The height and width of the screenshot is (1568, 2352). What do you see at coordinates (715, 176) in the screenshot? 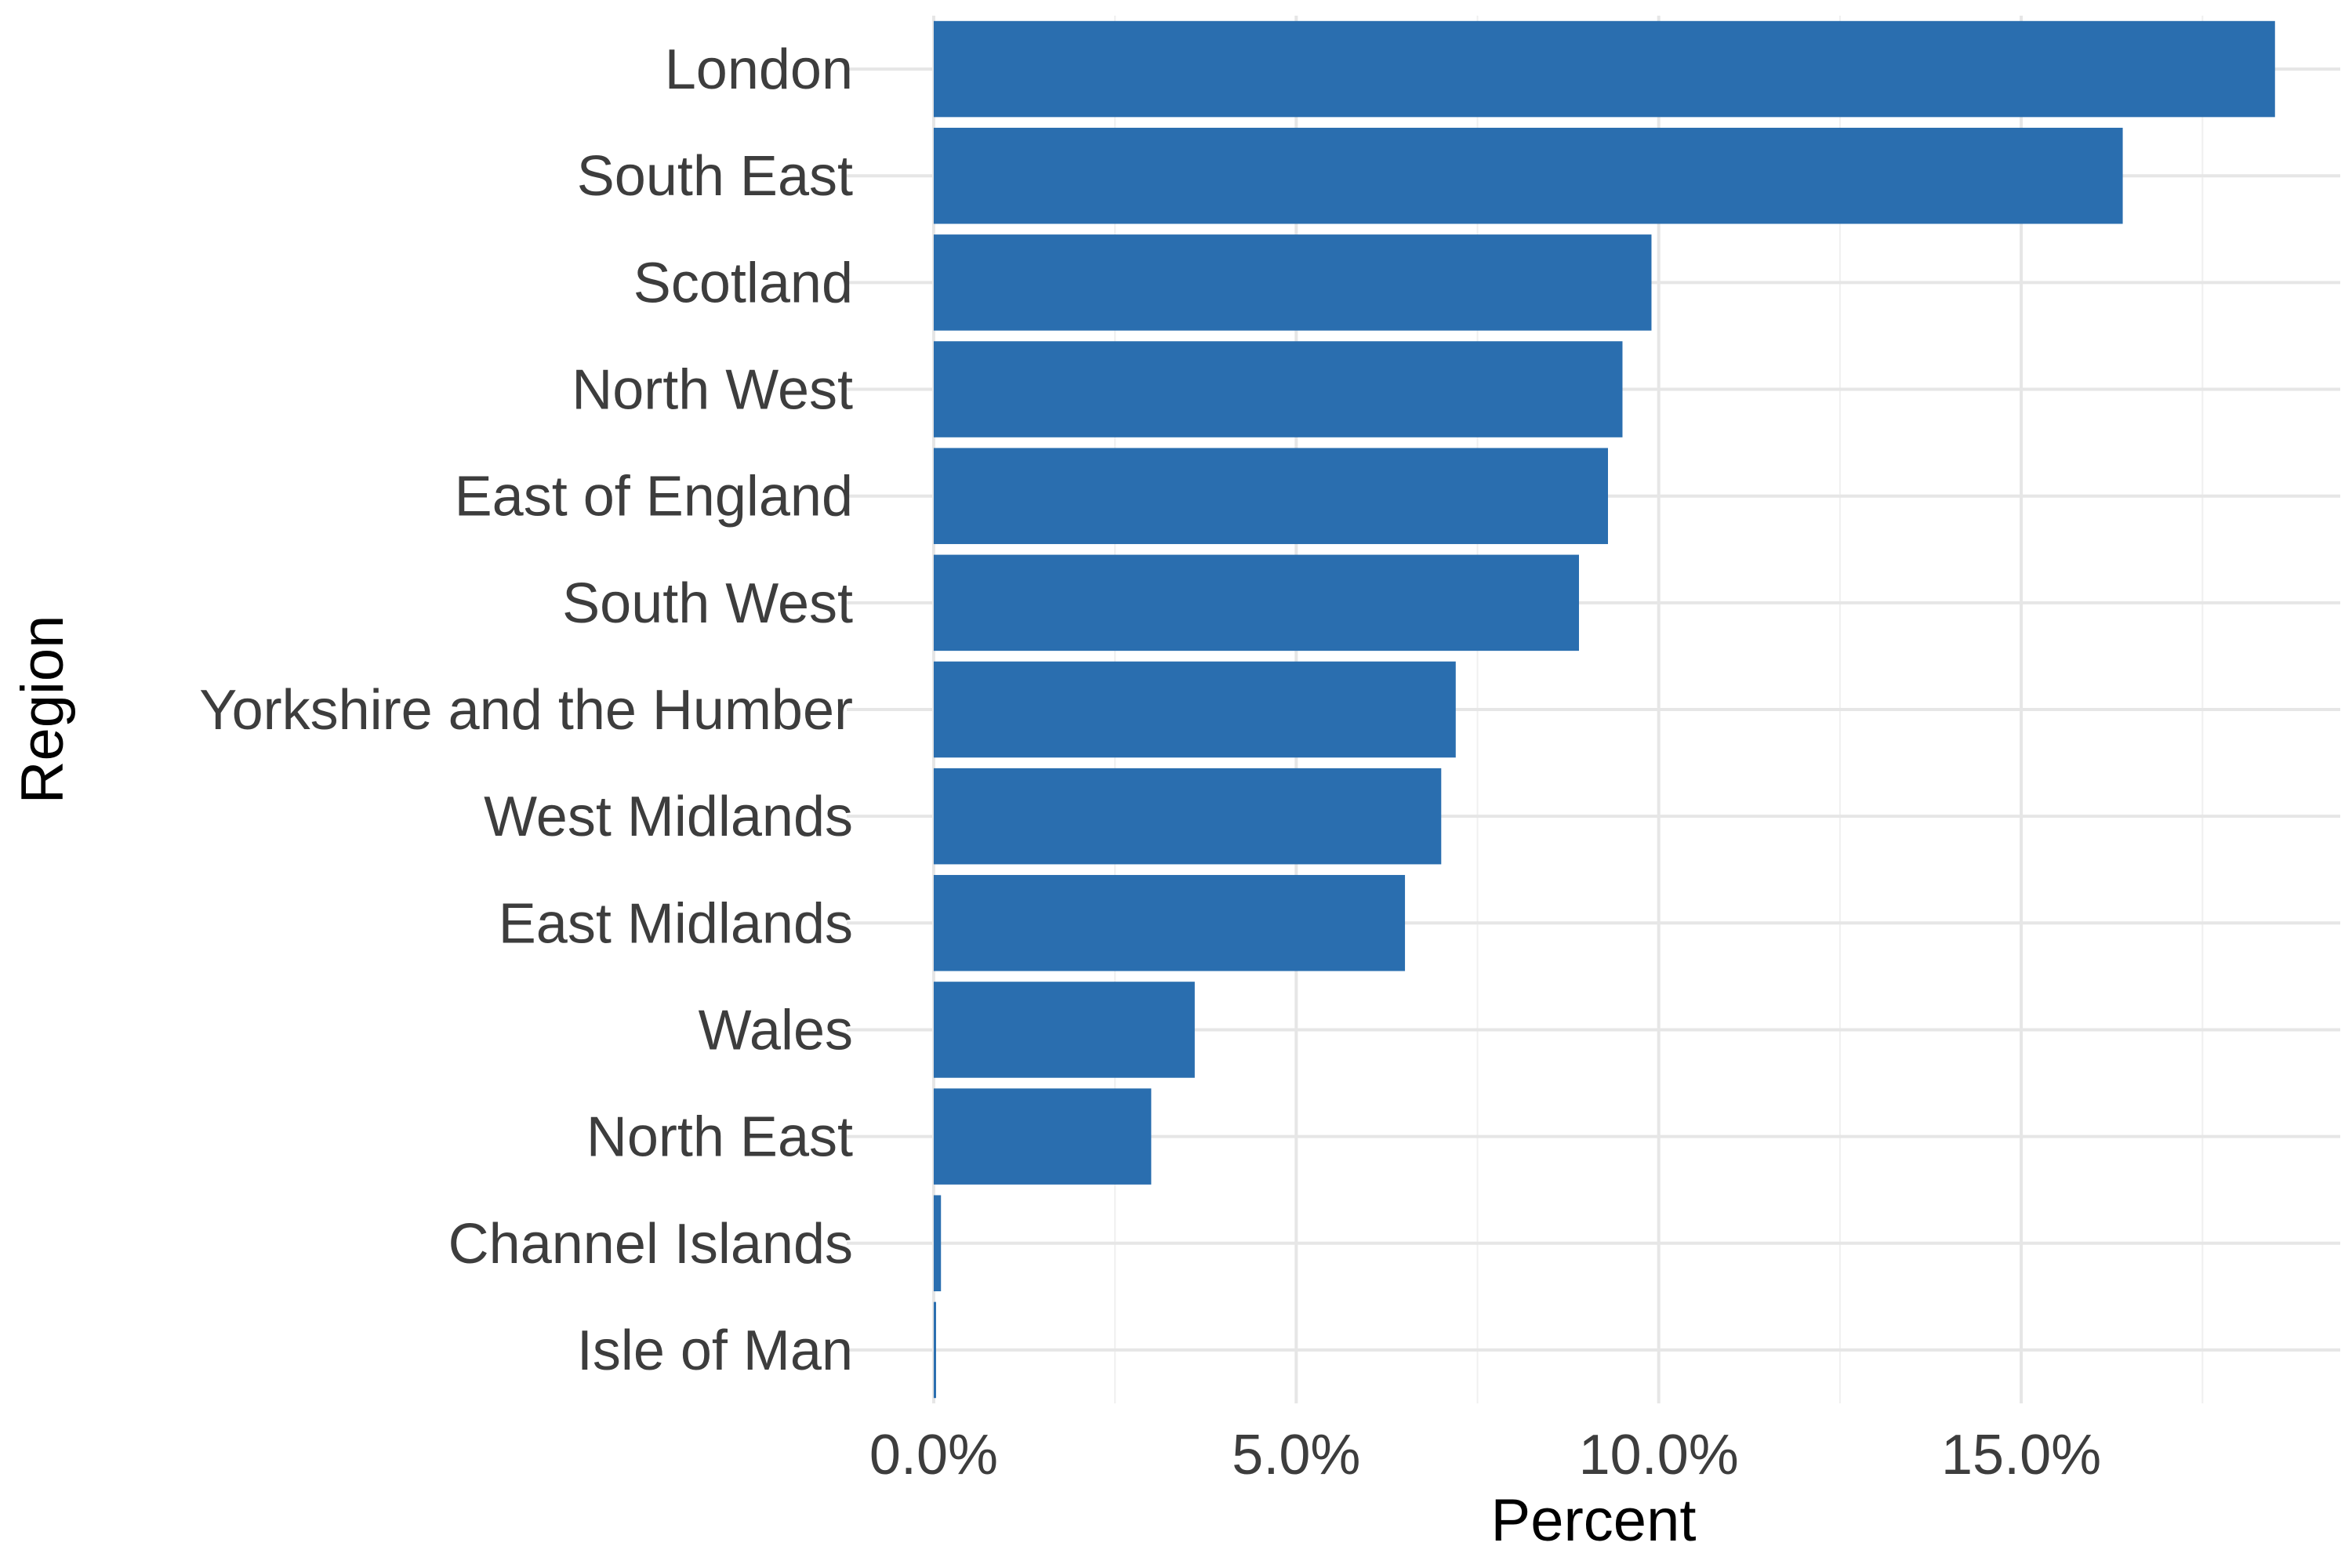
I see `y-tick-label: South East` at bounding box center [715, 176].